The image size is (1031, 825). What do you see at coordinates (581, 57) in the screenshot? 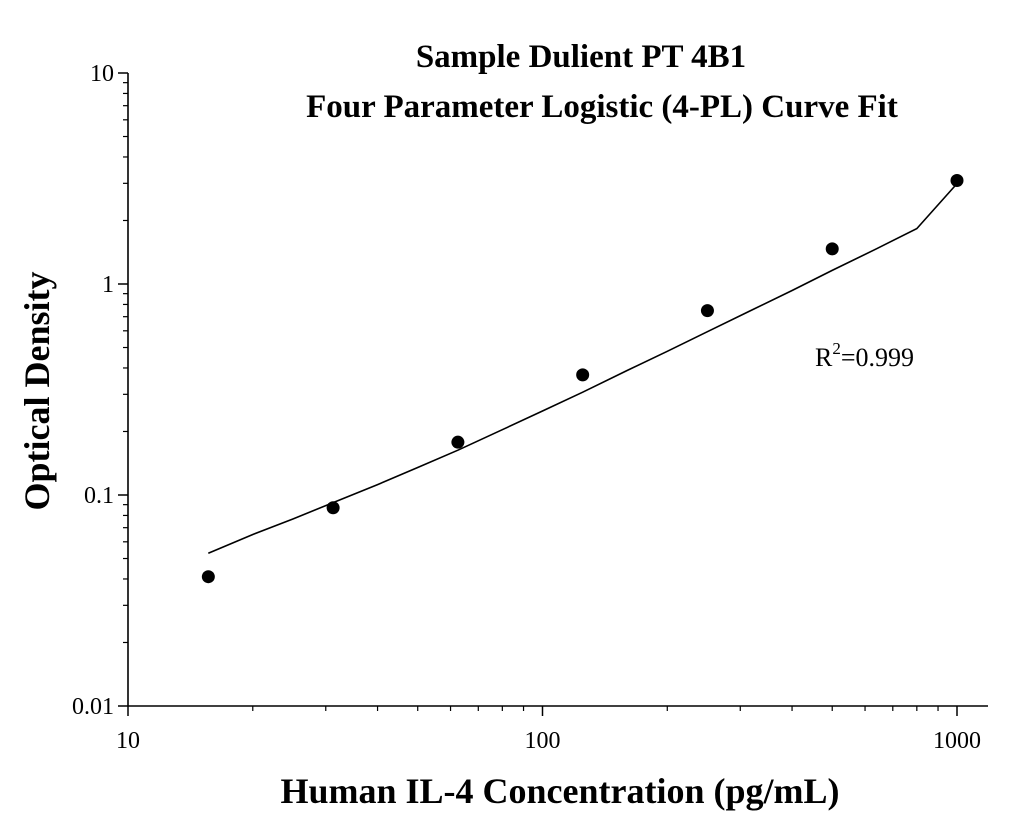
I see `chart-title: Sample Dulient PT 4B1` at bounding box center [581, 57].